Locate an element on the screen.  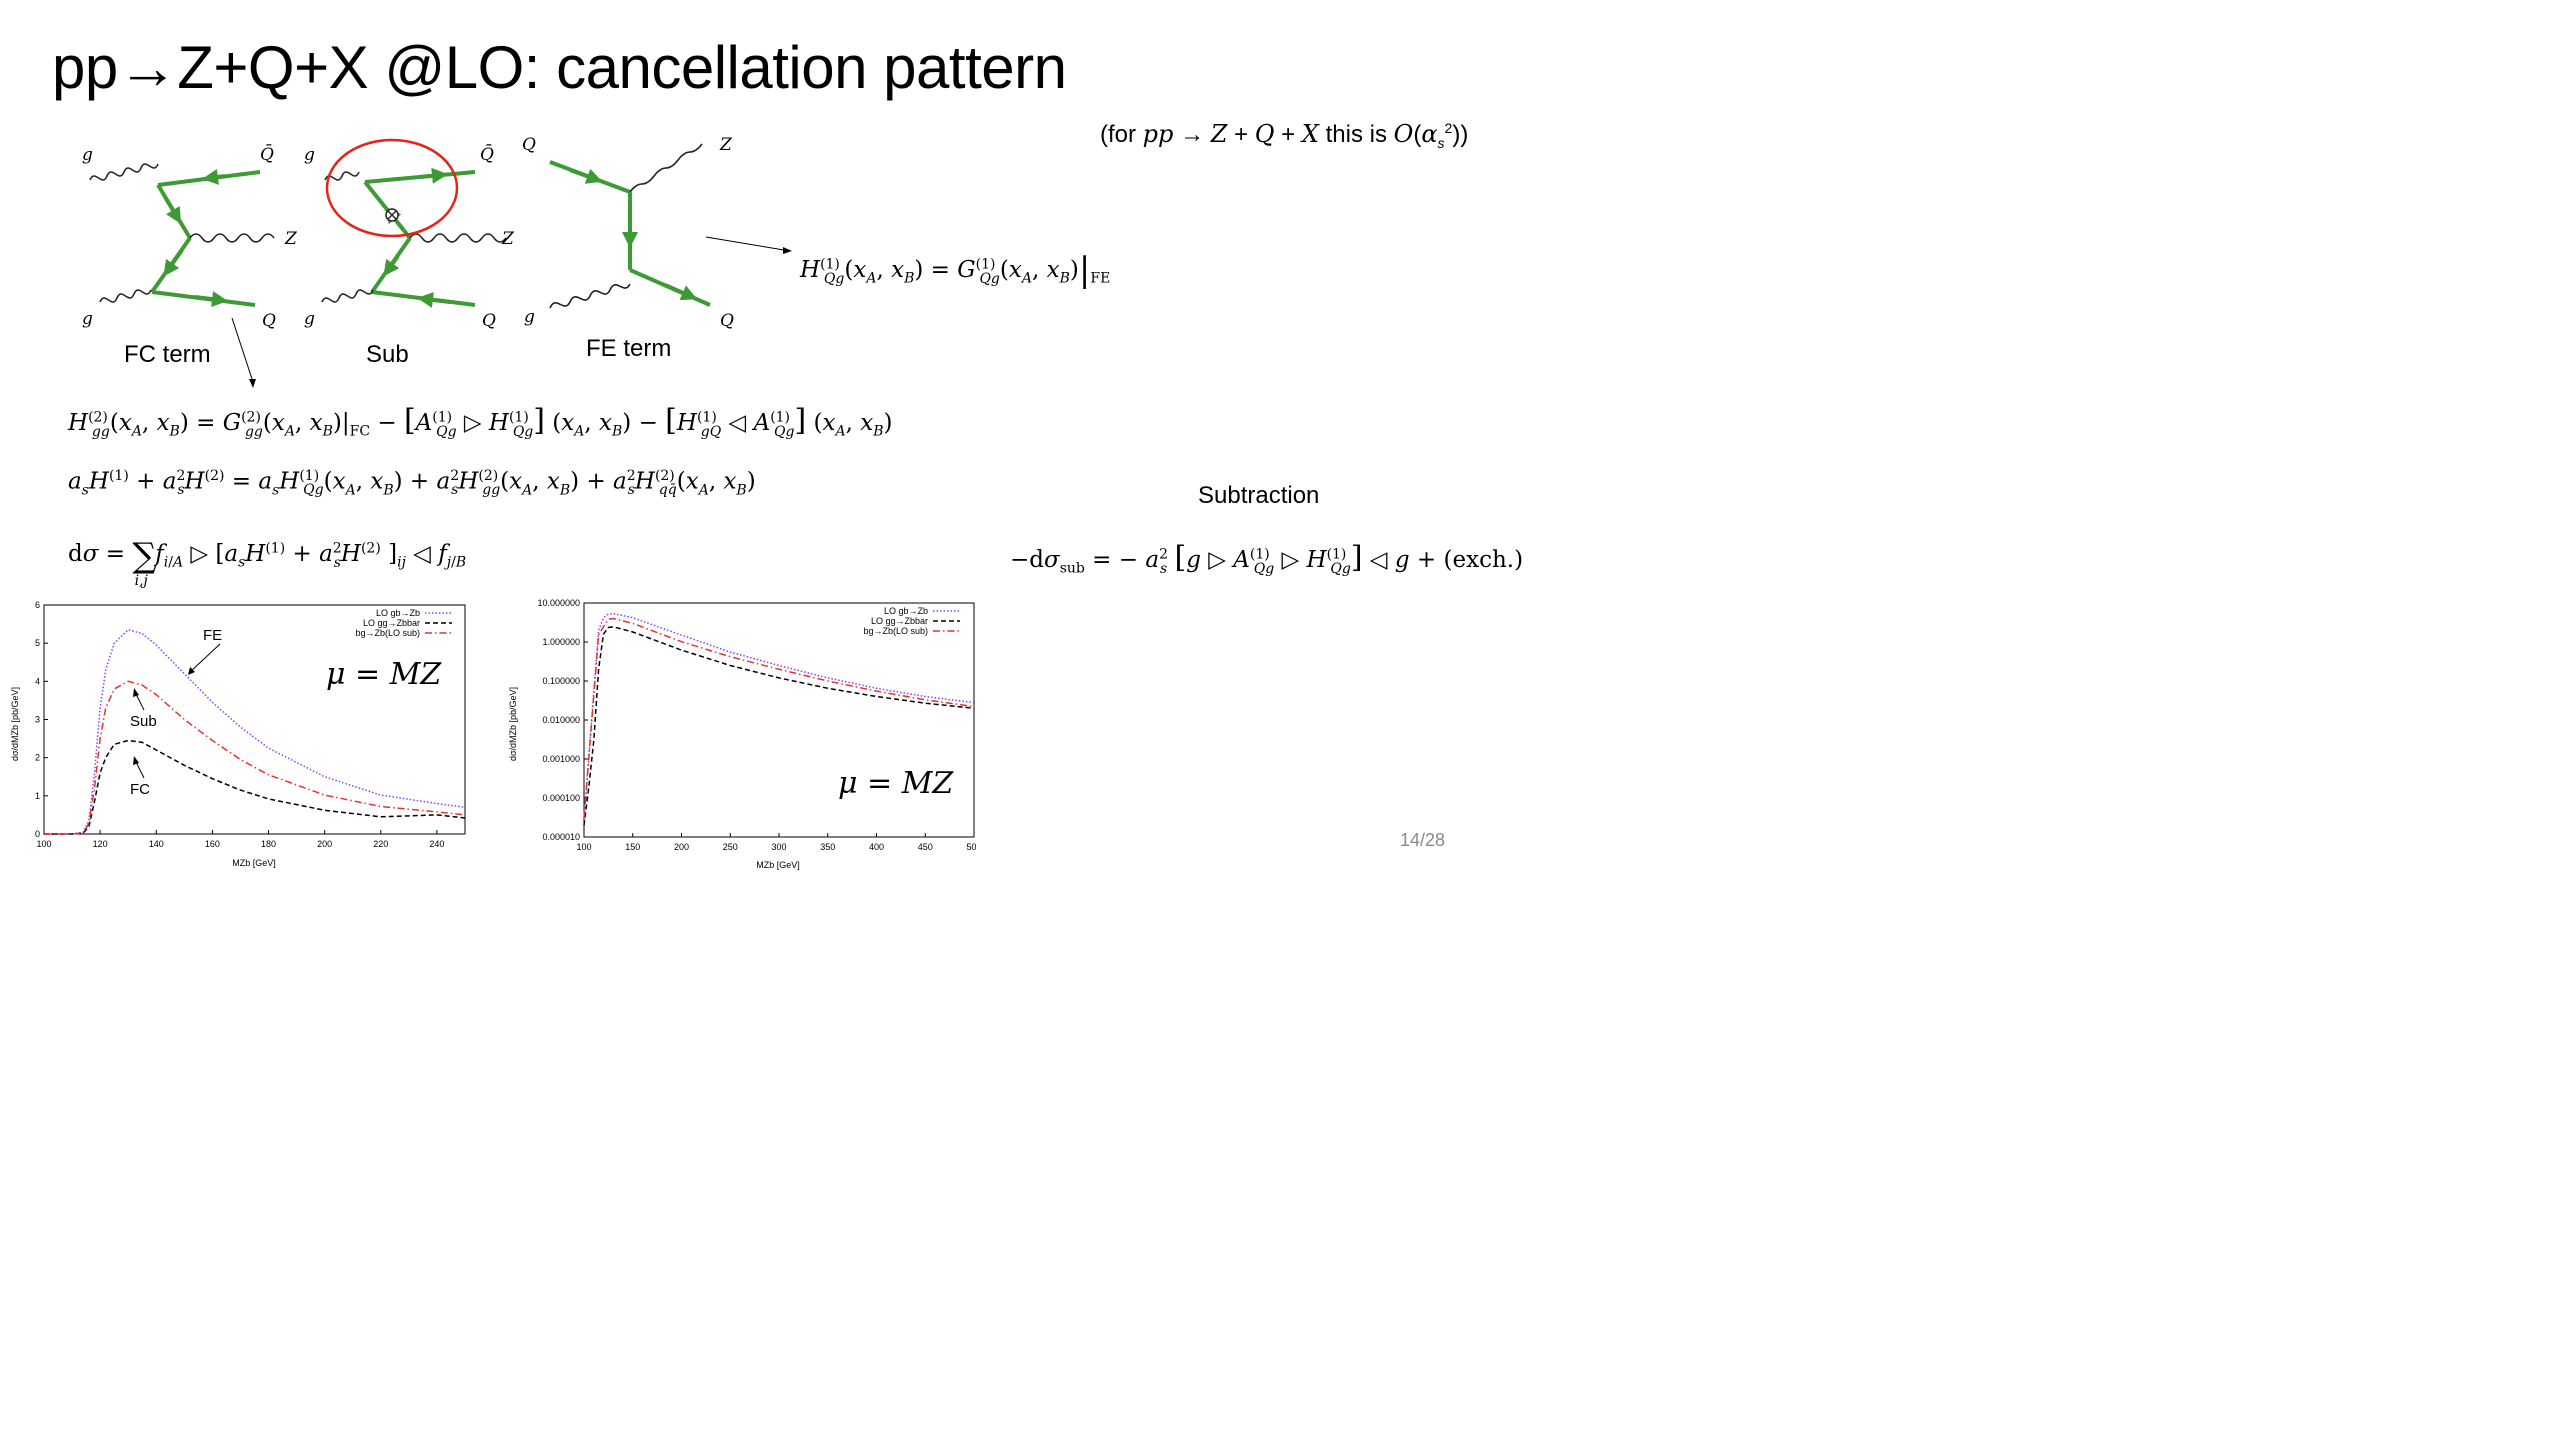
left-ytick-label: 3 is located at coordinates (37, 720).